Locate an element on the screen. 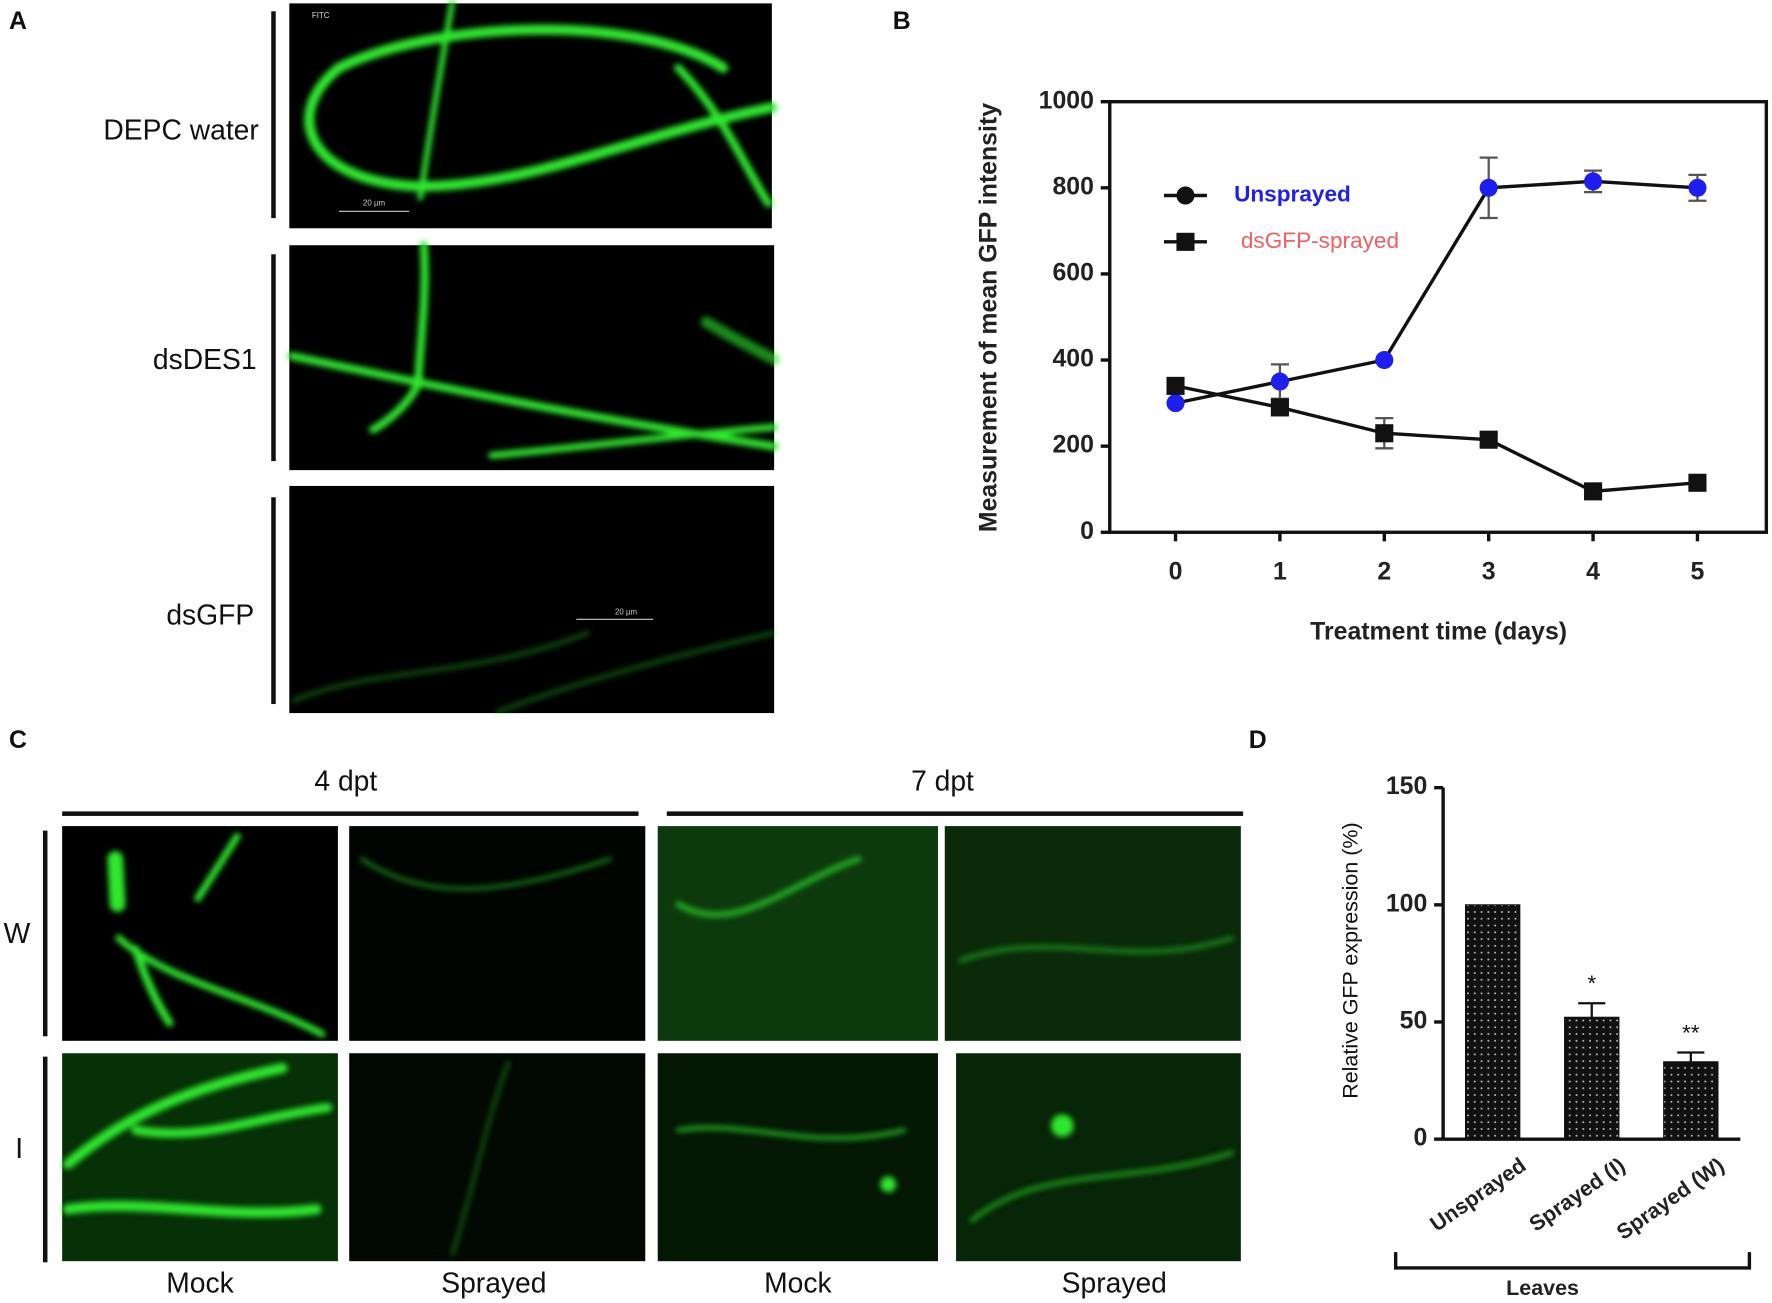 This screenshot has height=1303, width=1772. significance: * is located at coordinates (1591, 983).